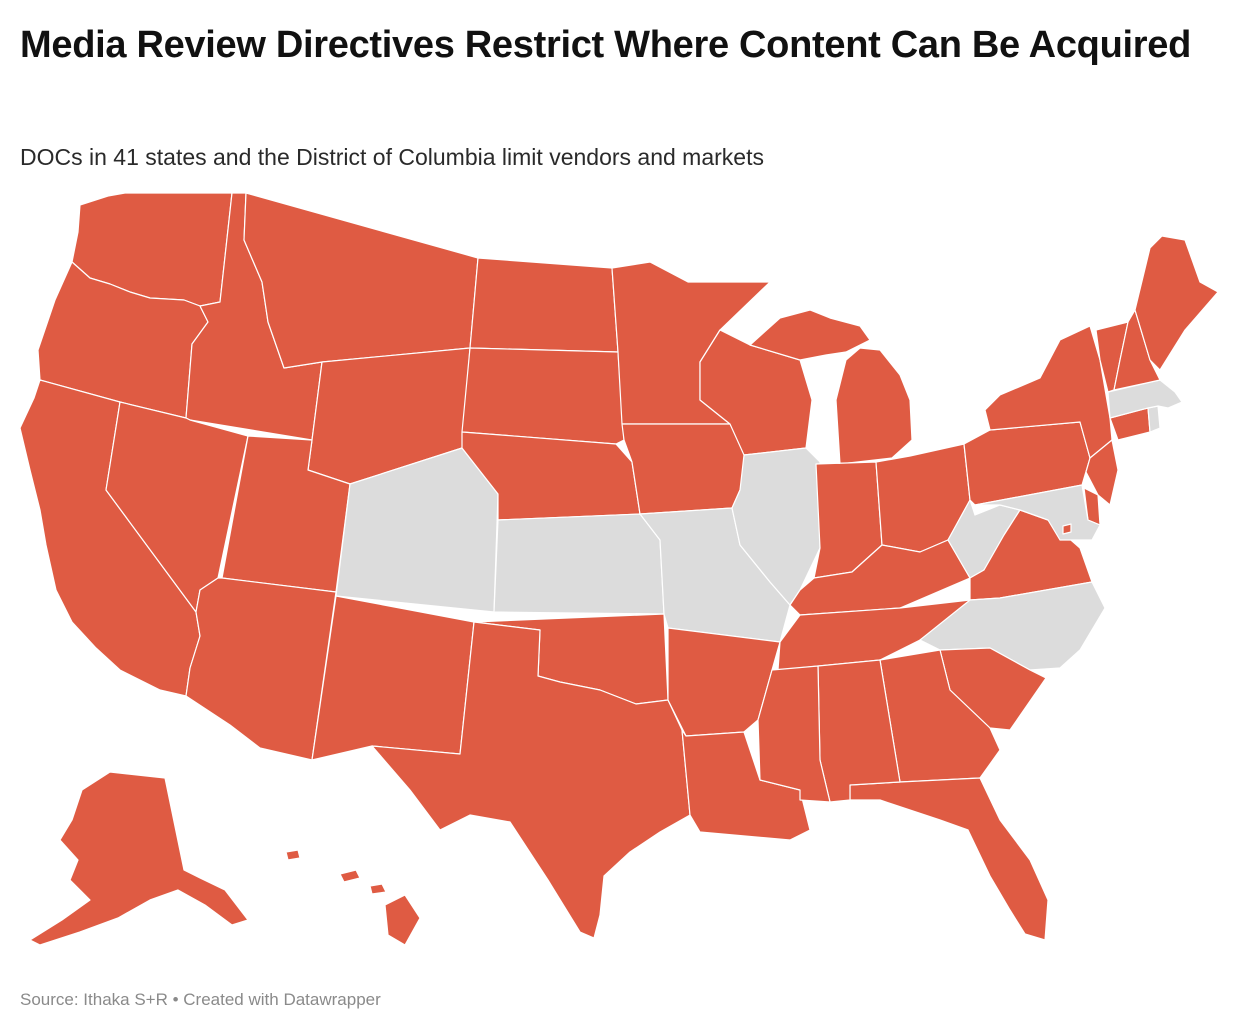  I want to click on lake-michigan, so click(824, 407).